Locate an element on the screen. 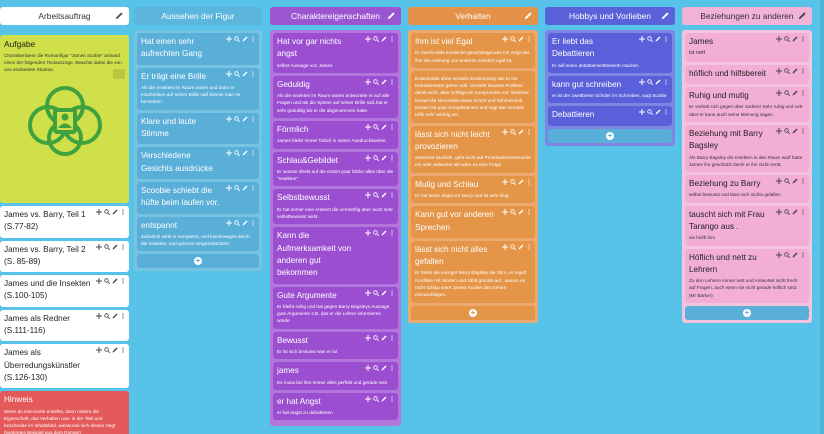 The image size is (824, 434). horizontal-scroll-edge is located at coordinates (822, 217).